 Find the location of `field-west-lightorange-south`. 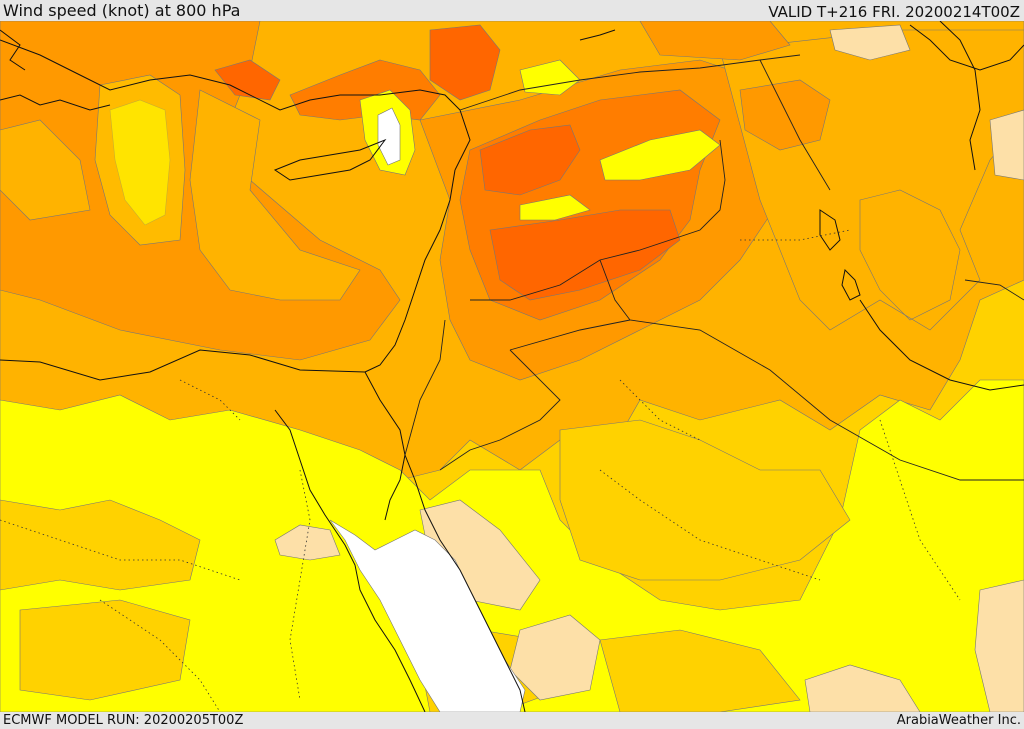

field-west-lightorange-south is located at coordinates (100, 545).